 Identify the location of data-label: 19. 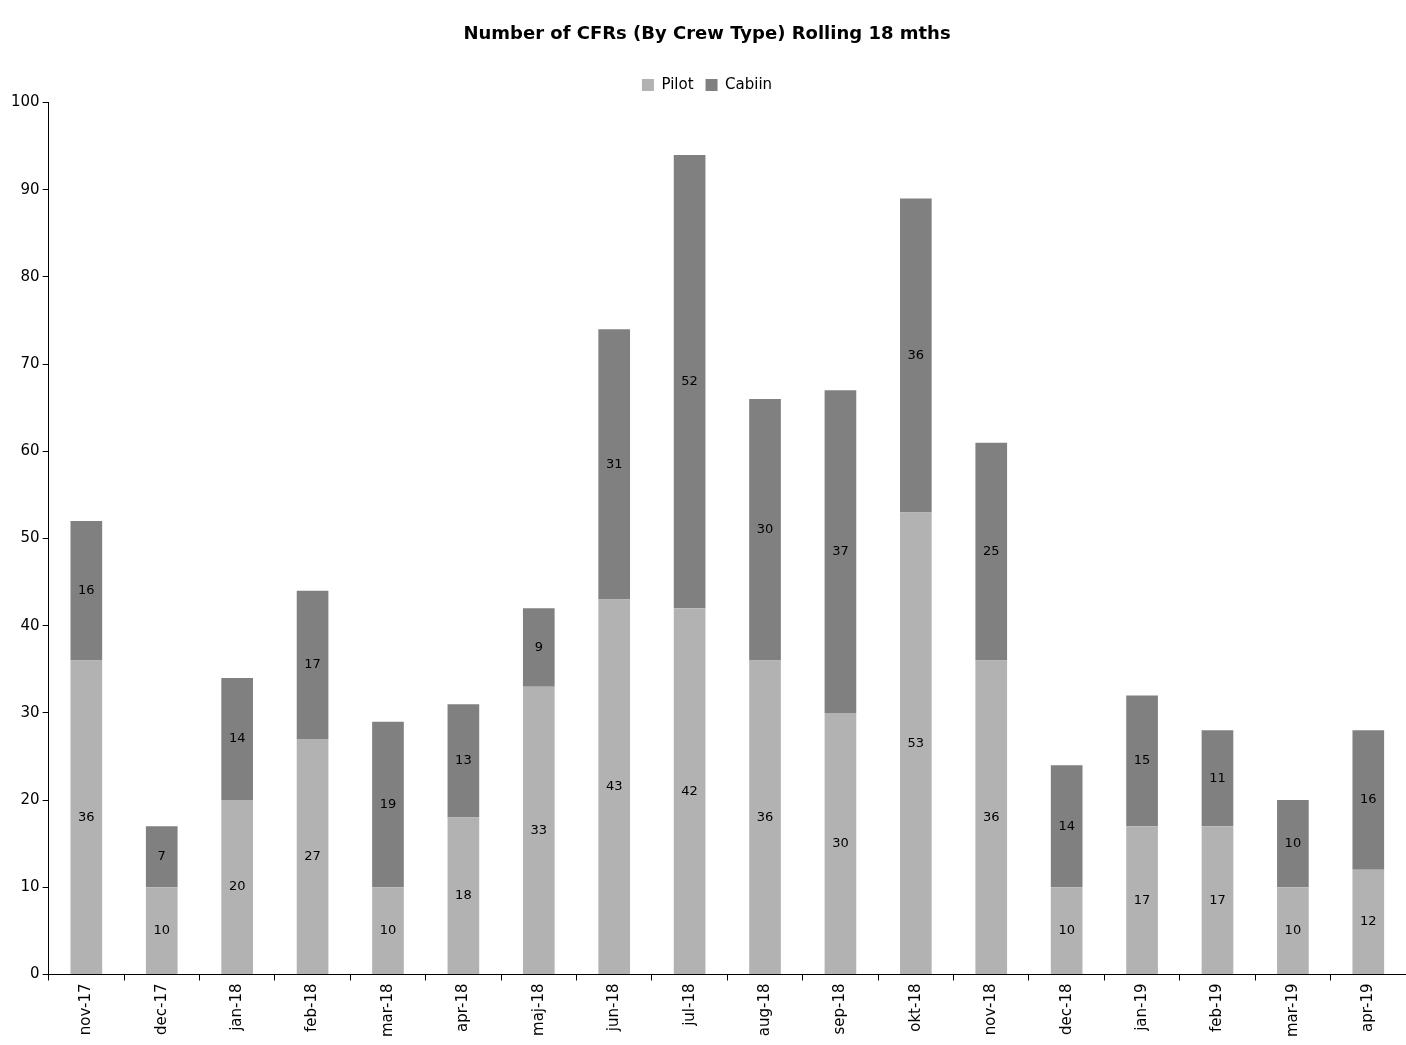
(388, 803).